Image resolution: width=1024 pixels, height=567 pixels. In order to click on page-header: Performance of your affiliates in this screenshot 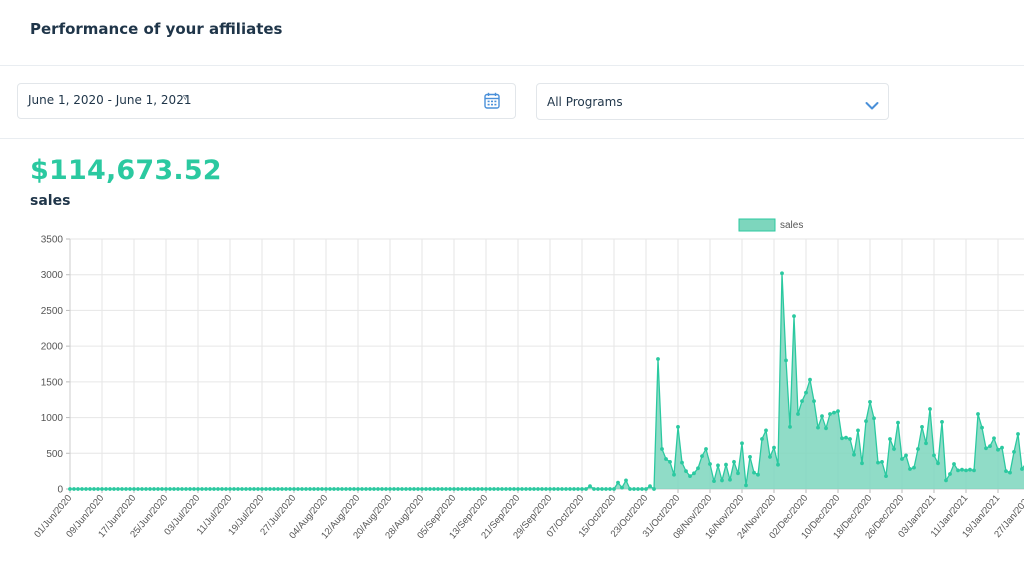, I will do `click(512, 33)`.